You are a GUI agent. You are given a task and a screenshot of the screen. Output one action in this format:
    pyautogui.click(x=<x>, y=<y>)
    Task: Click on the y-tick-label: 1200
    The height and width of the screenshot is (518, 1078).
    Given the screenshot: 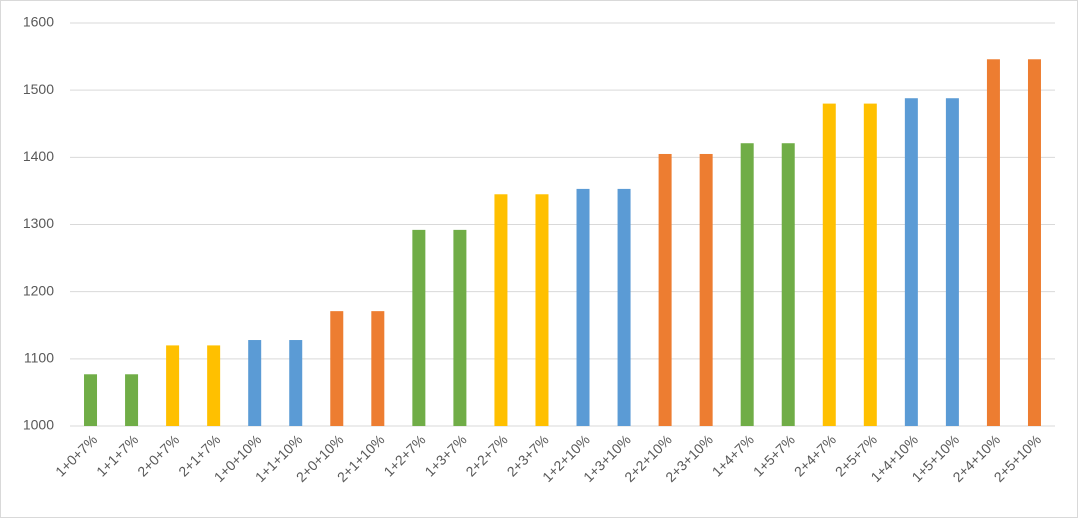 What is the action you would take?
    pyautogui.click(x=38, y=290)
    